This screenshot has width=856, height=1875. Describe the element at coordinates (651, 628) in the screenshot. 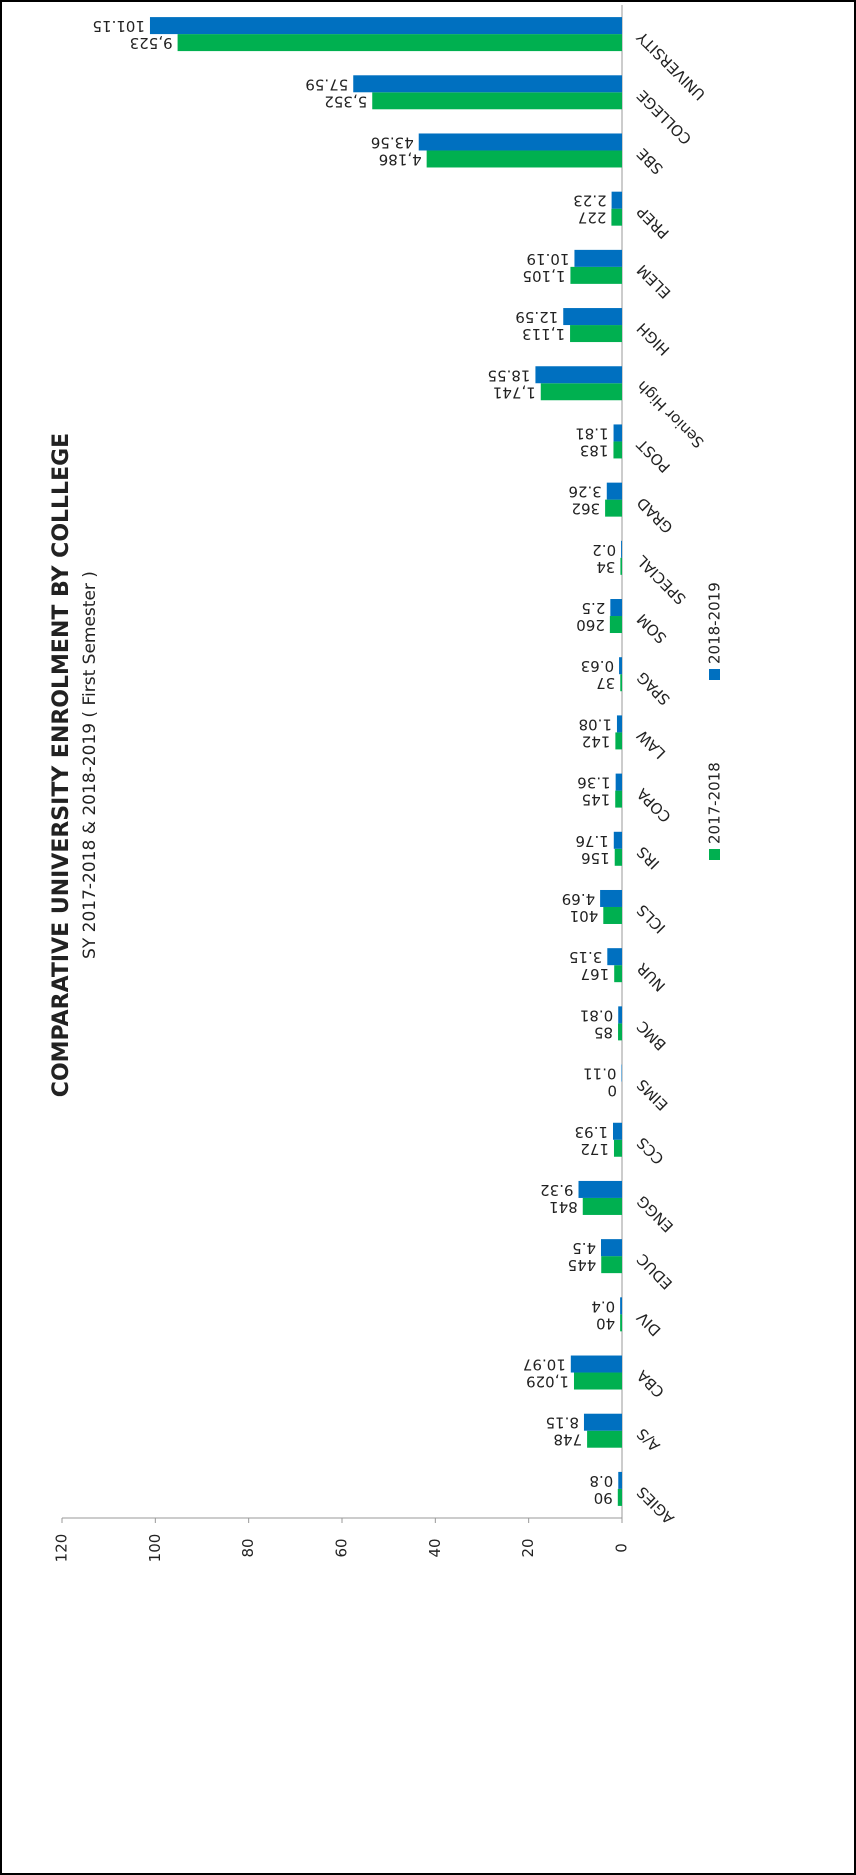

I see `x-tick-label: SOM` at that location.